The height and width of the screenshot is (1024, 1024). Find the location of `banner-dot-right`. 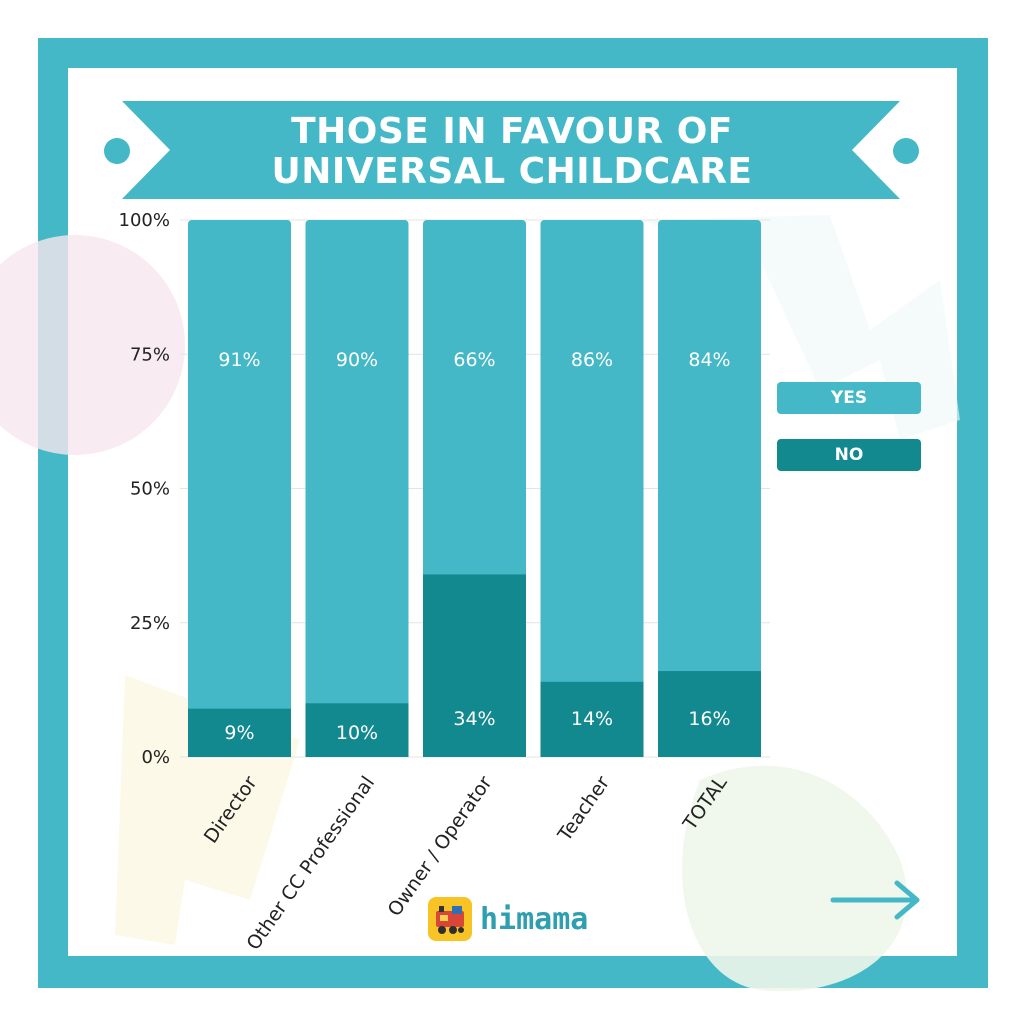

banner-dot-right is located at coordinates (906, 151).